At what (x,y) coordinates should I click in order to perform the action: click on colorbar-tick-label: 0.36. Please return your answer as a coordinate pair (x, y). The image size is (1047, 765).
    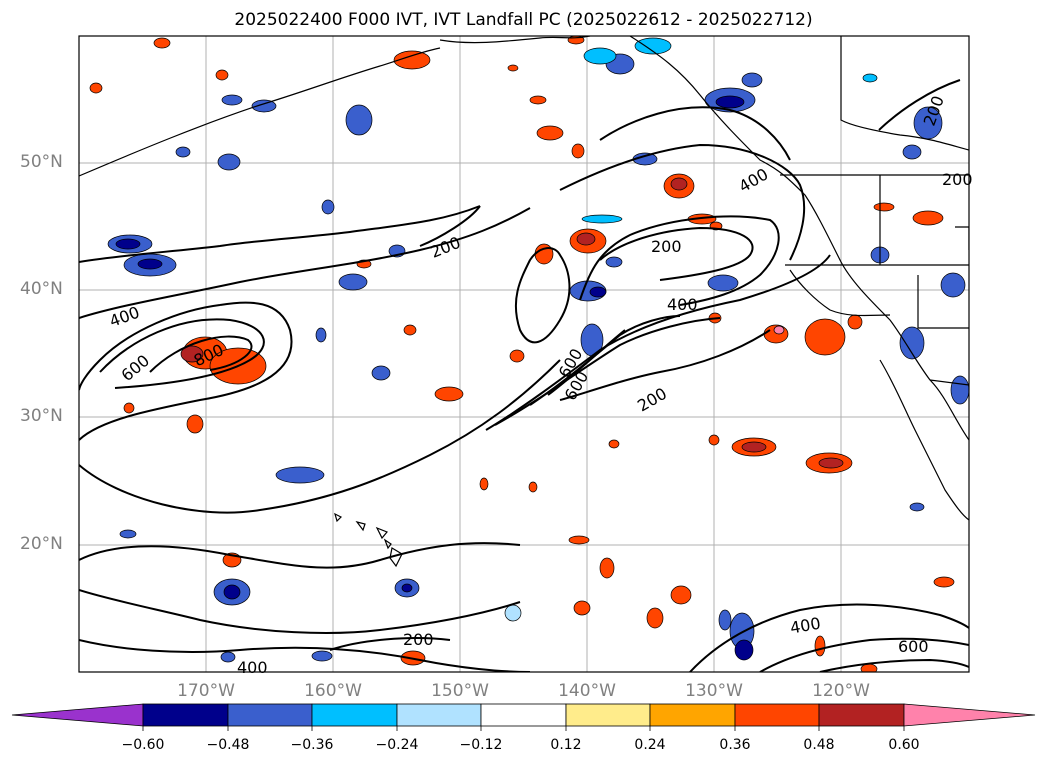
    Looking at the image, I should click on (735, 745).